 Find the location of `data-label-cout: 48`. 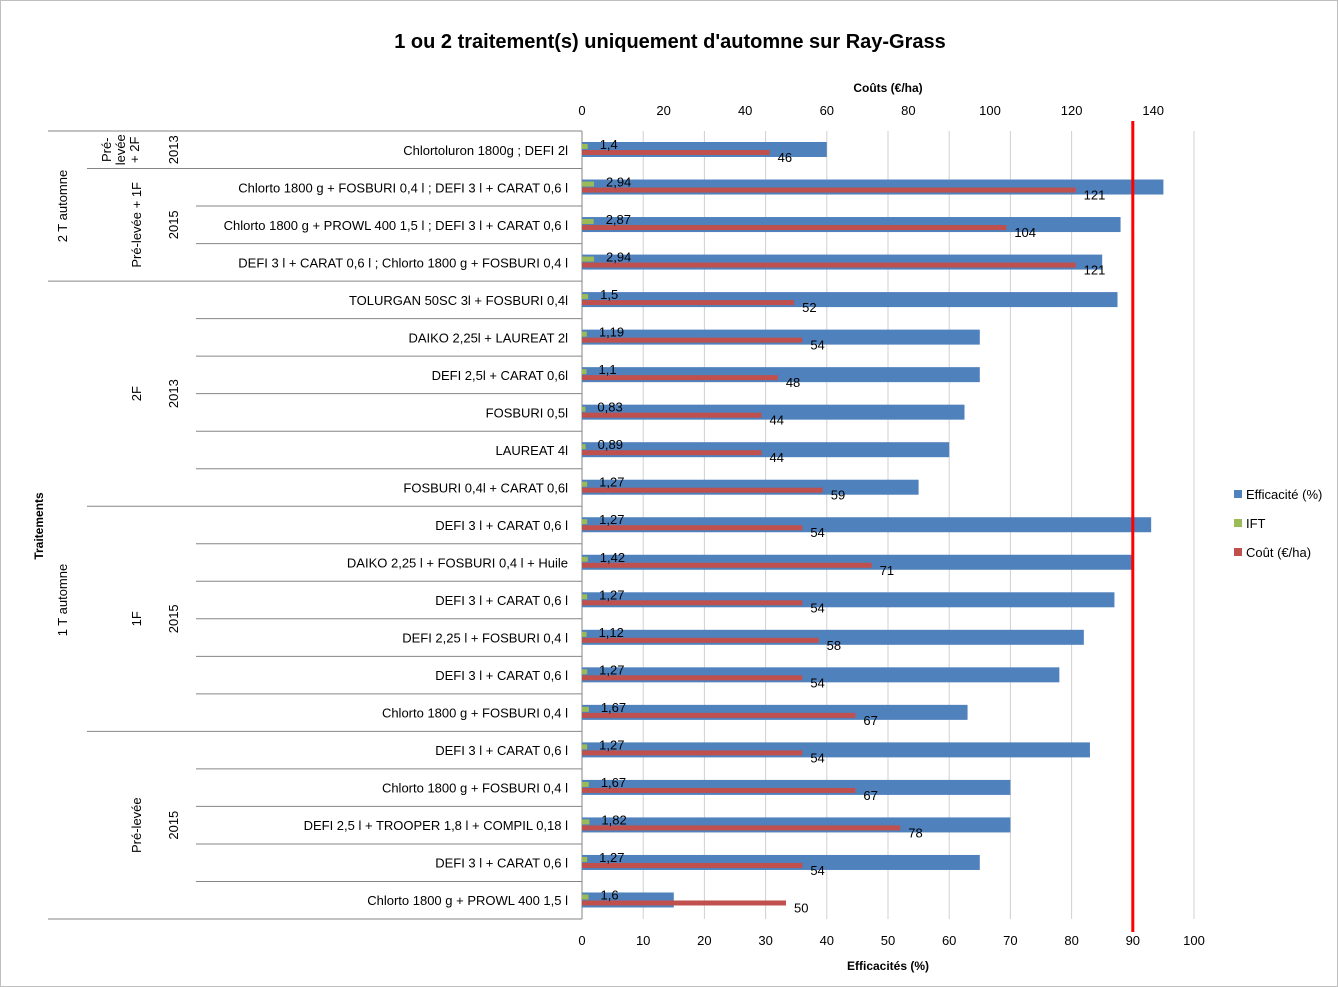

data-label-cout: 48 is located at coordinates (793, 382).